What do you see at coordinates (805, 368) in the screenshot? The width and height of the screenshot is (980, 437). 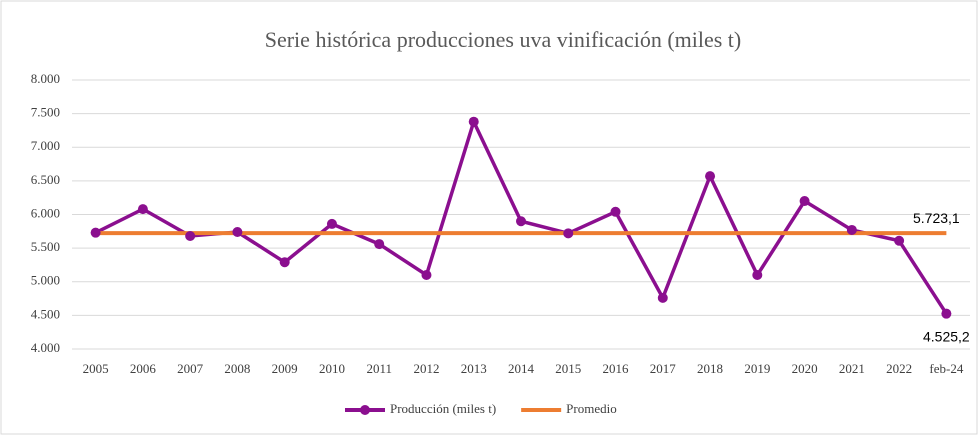 I see `x-tick-label: 2020` at bounding box center [805, 368].